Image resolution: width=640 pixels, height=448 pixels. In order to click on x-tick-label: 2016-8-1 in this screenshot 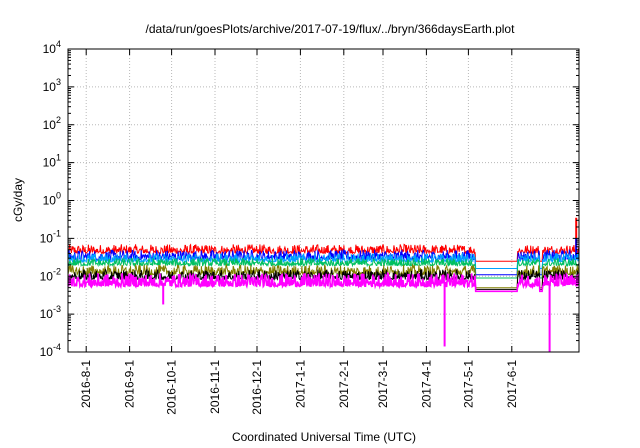, I will do `click(86, 384)`.